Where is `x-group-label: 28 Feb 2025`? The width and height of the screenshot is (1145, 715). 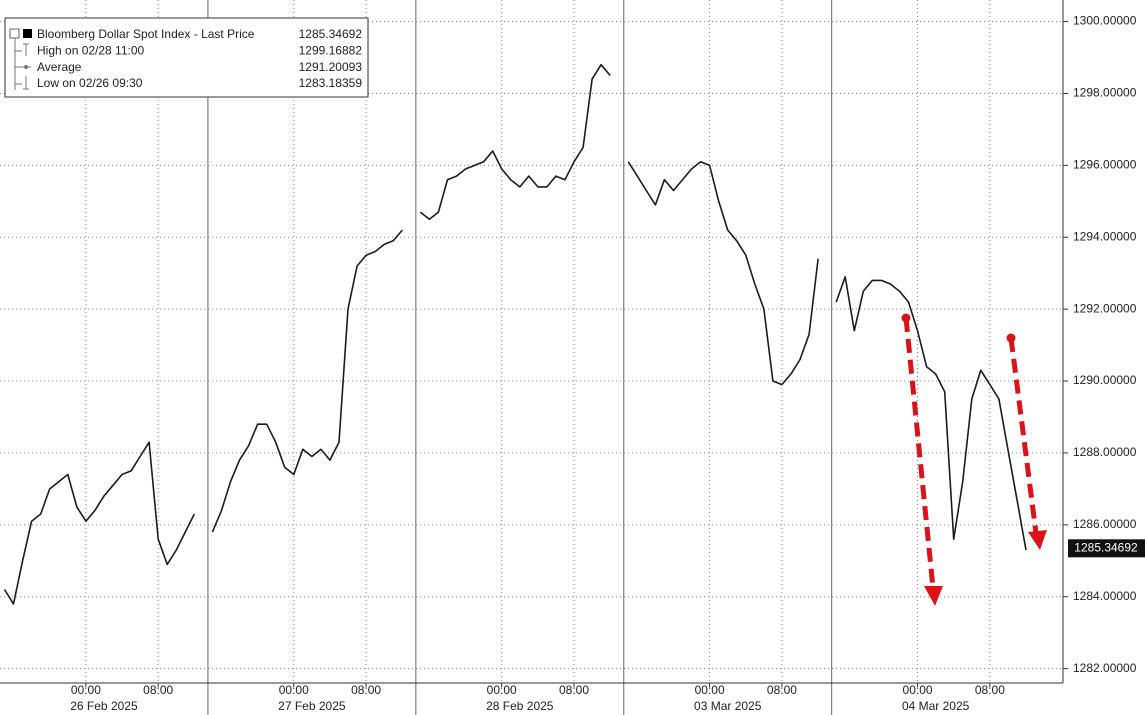 x-group-label: 28 Feb 2025 is located at coordinates (520, 706).